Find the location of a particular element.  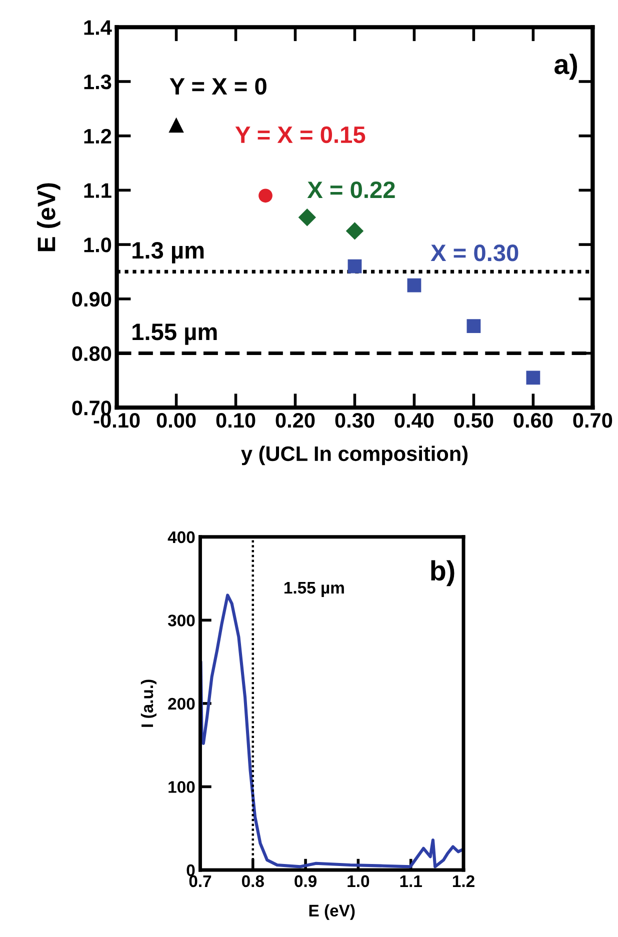

y-tick-label: 300 is located at coordinates (181, 620).